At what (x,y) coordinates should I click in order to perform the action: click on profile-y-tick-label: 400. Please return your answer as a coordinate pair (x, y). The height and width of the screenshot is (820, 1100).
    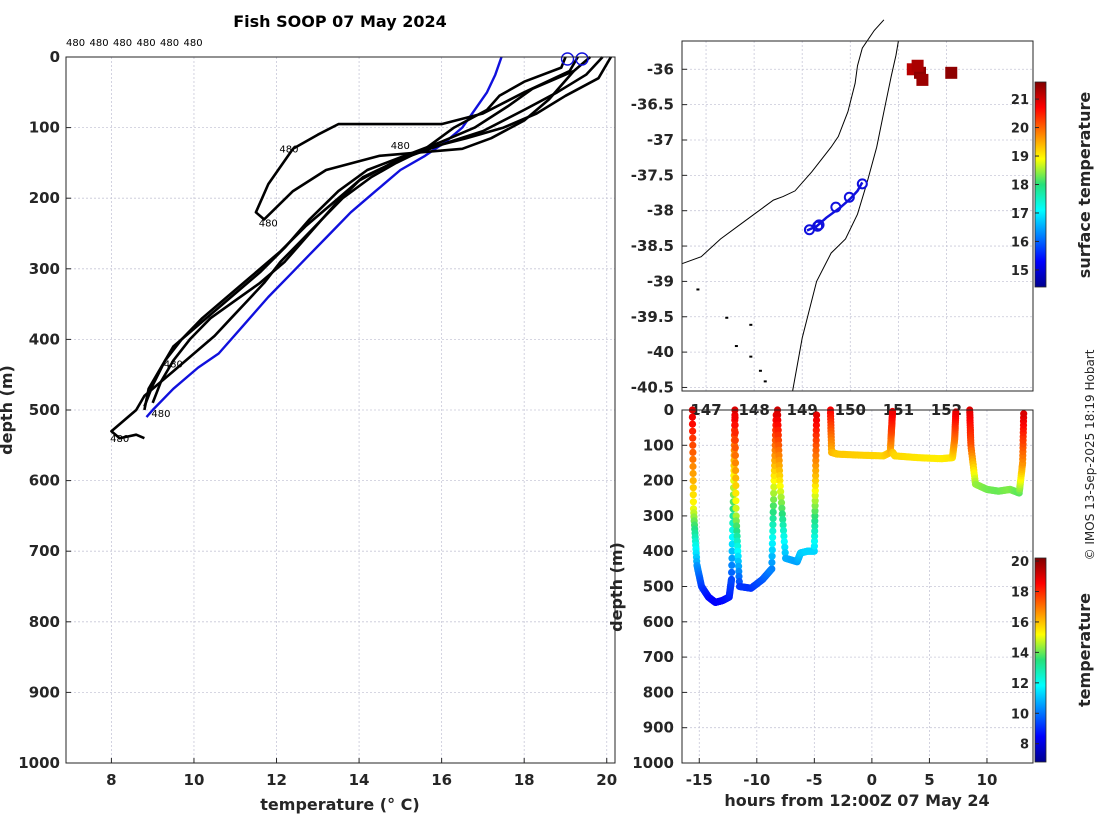
    Looking at the image, I should click on (44, 339).